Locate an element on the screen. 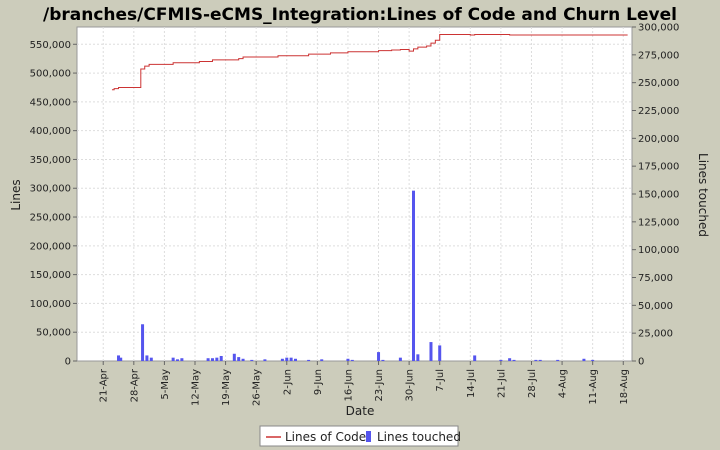 The image size is (720, 450). right-tick-label: 25,000 is located at coordinates (655, 334).